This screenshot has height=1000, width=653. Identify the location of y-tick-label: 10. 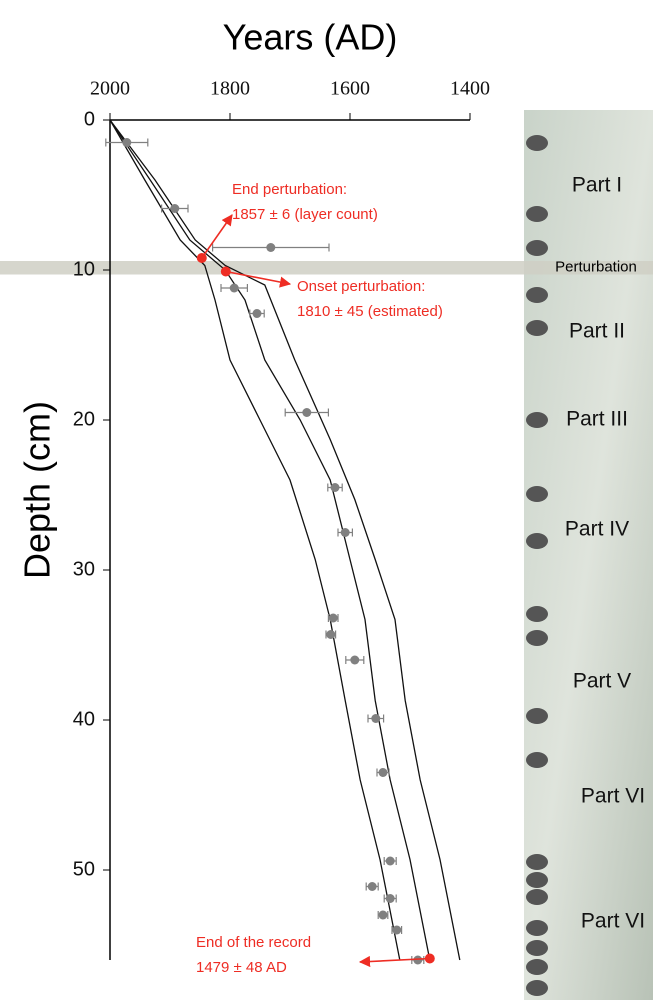
(84, 269).